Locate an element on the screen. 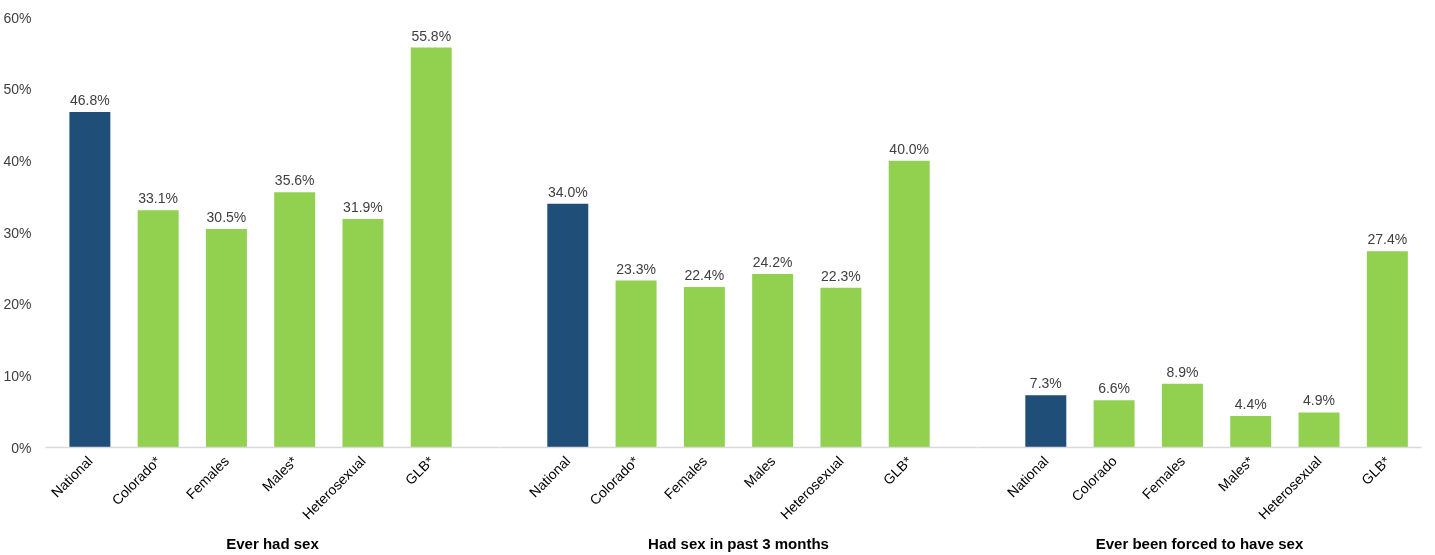  x-axis-title: Ever been forced to have sex is located at coordinates (1199, 544).